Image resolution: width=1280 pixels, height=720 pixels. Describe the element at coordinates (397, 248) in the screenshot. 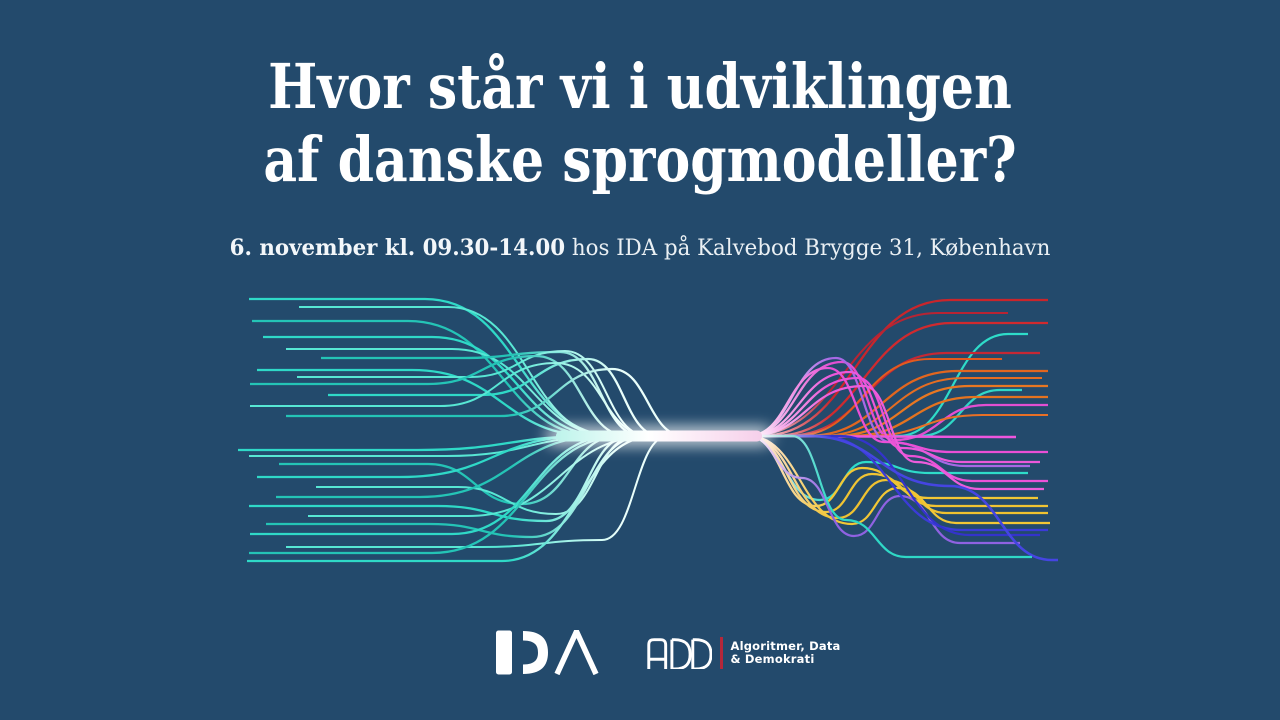

I see `event-datetime: 6. november kl. 09.30-14.00` at that location.